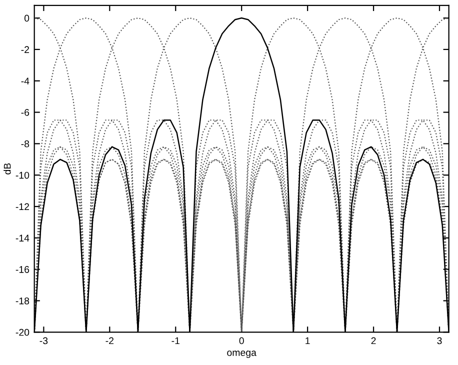 The height and width of the screenshot is (365, 458). What do you see at coordinates (23, 238) in the screenshot?
I see `y-tick-label: -14` at bounding box center [23, 238].